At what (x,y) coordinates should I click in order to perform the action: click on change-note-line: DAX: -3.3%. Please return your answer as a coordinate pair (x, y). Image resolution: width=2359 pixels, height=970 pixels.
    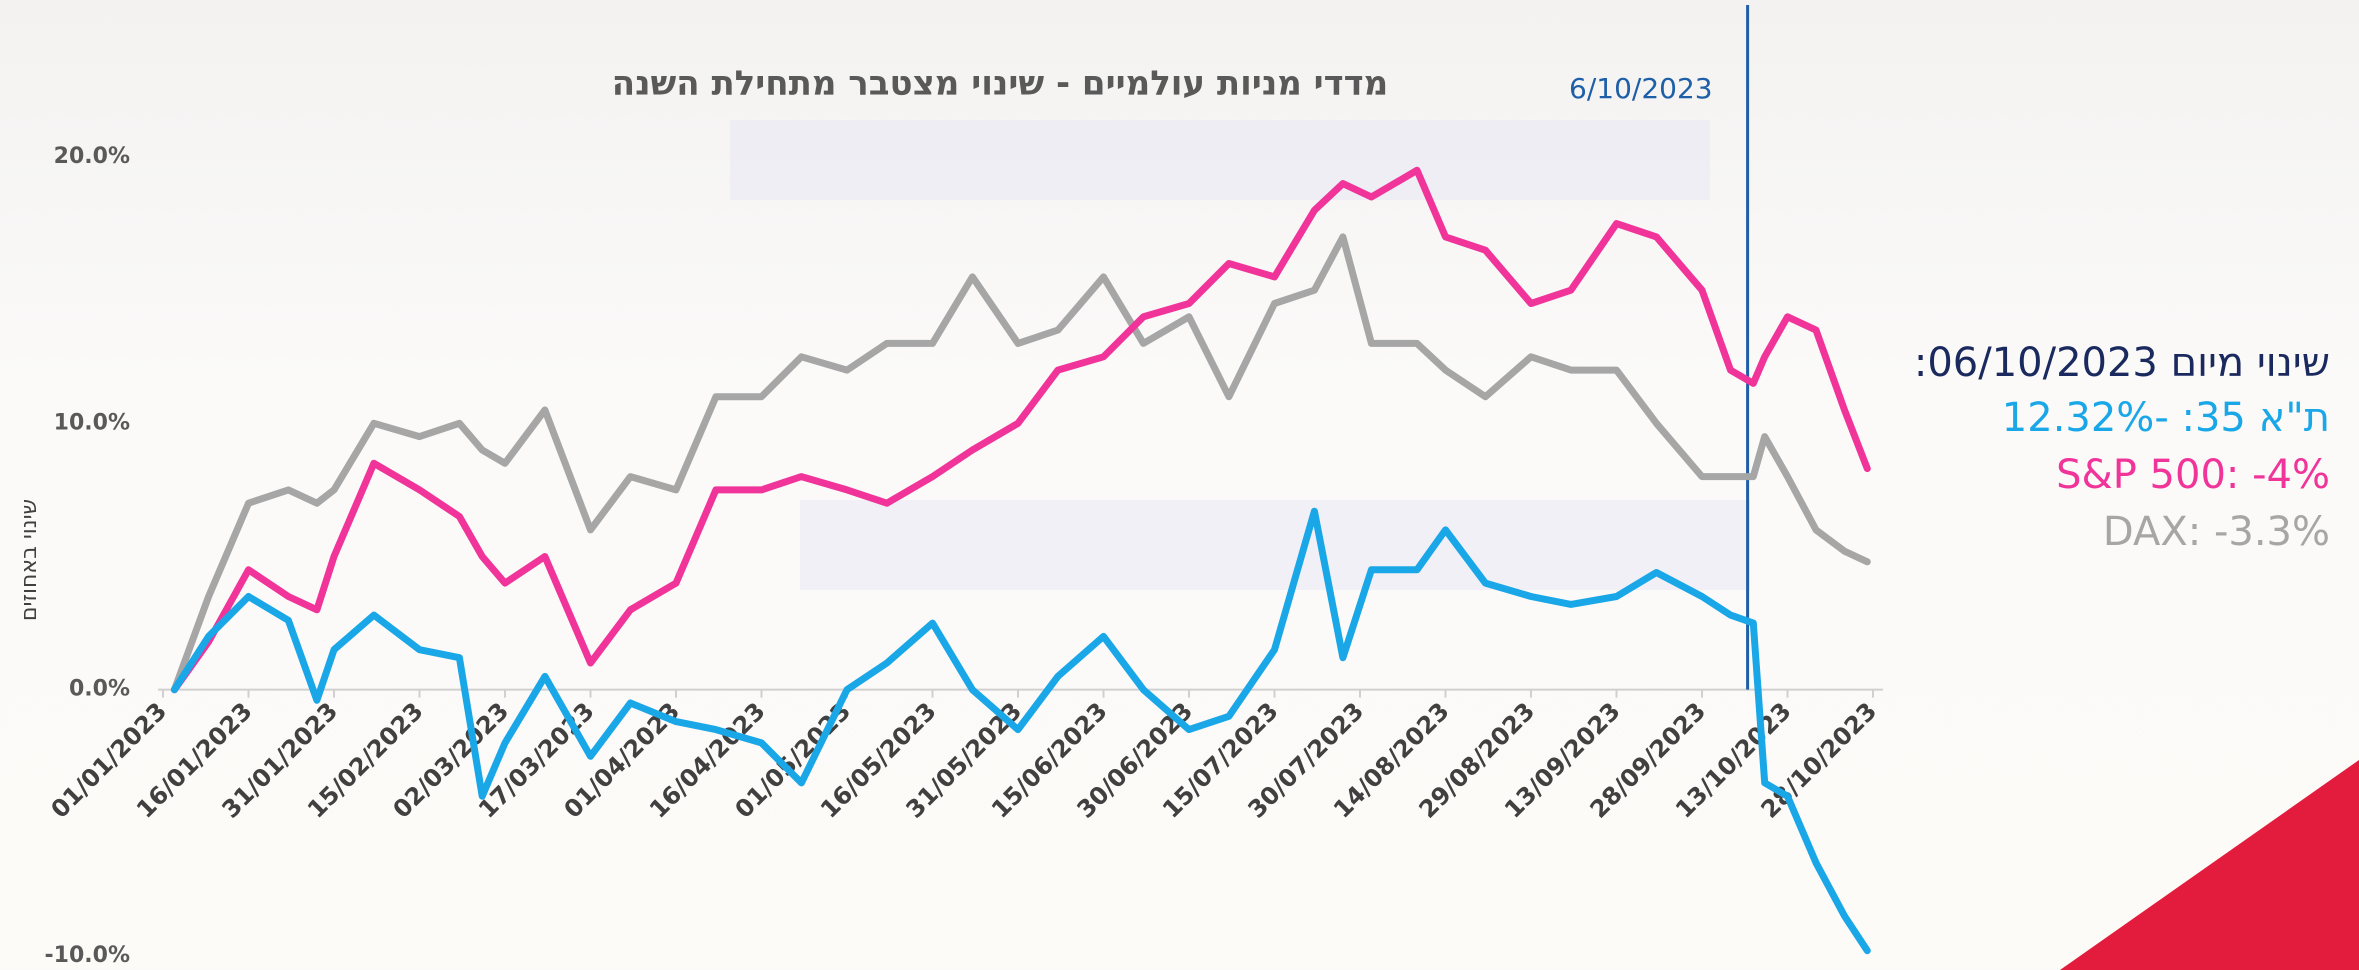
    Looking at the image, I should click on (2216, 532).